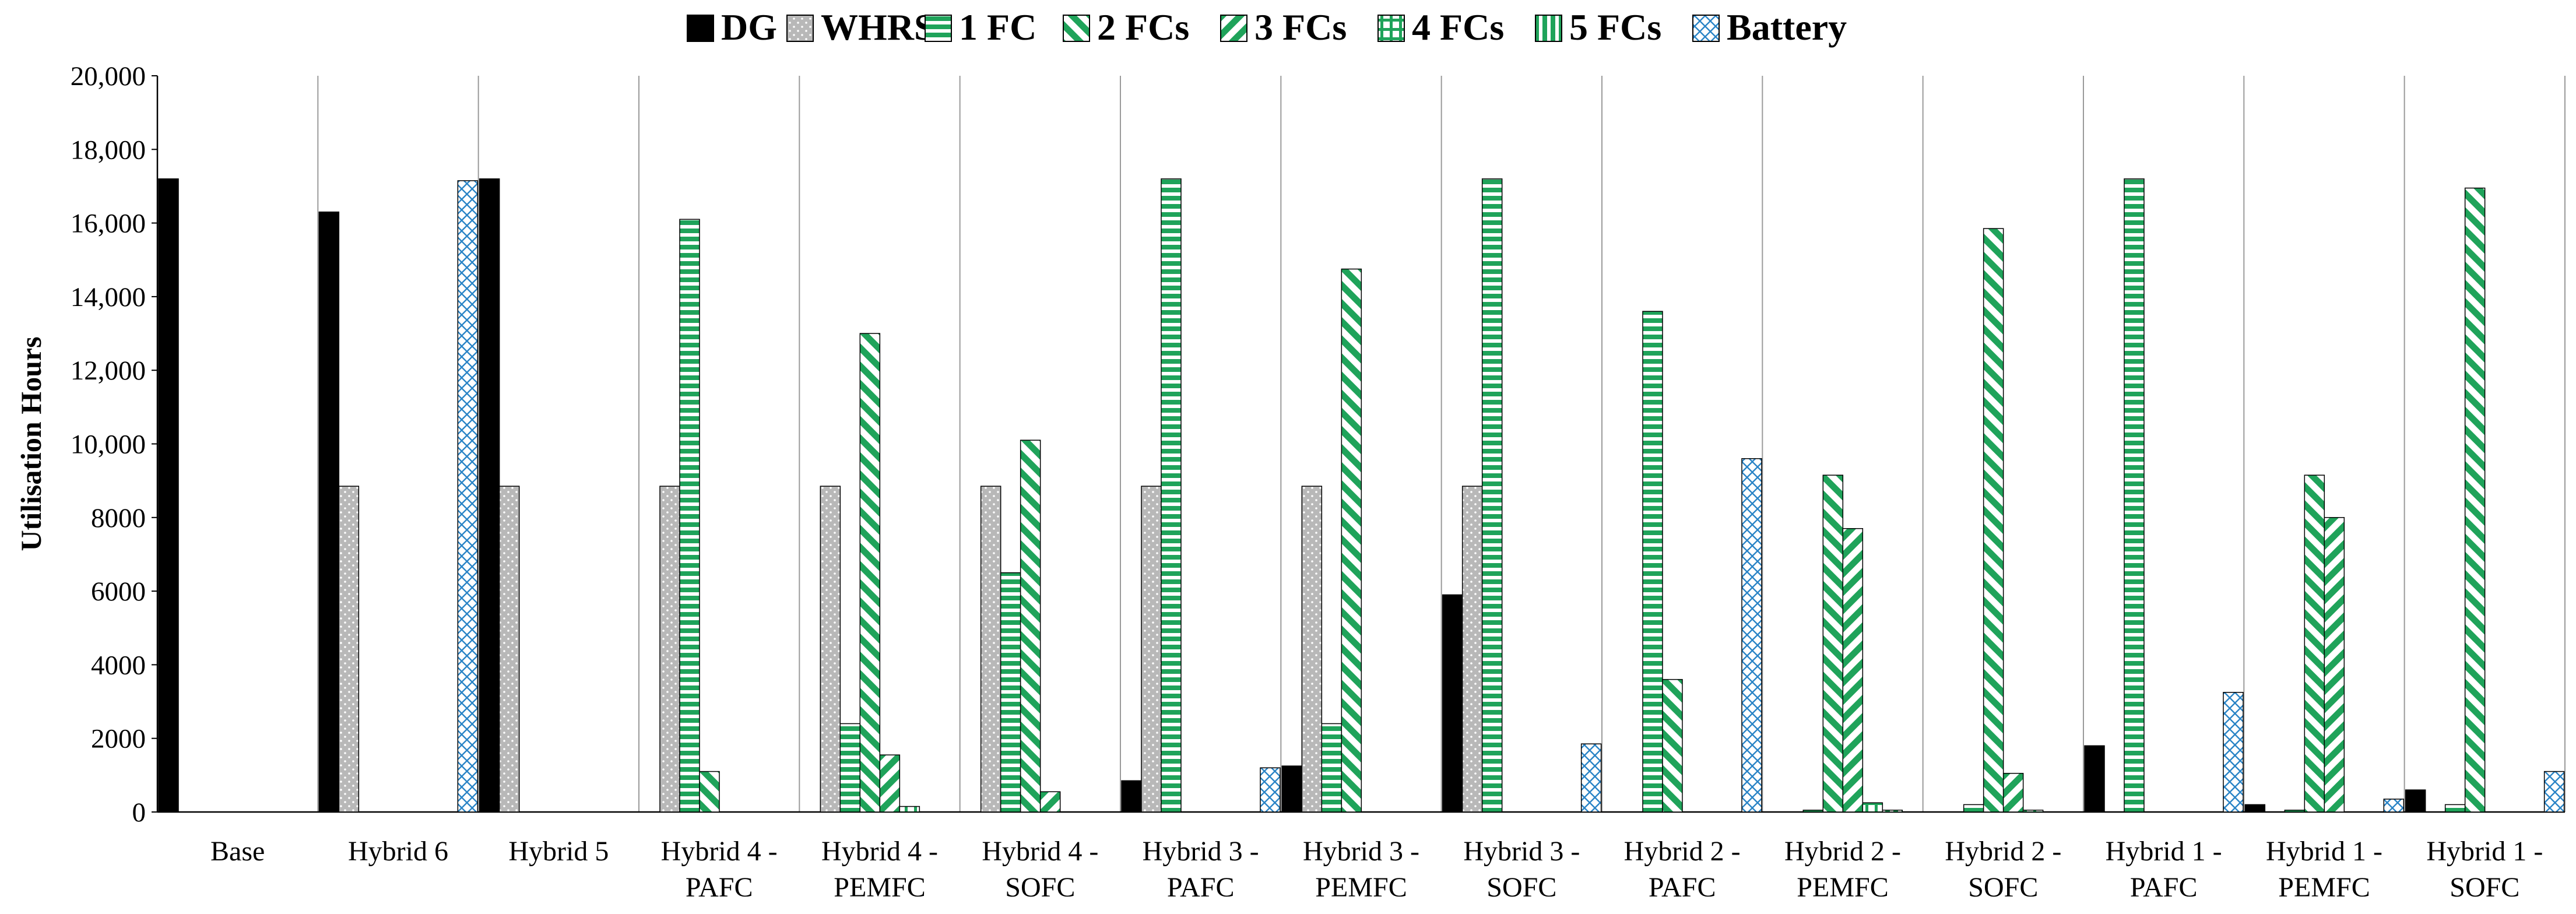  I want to click on legend-label-whrs: WHRS, so click(878, 27).